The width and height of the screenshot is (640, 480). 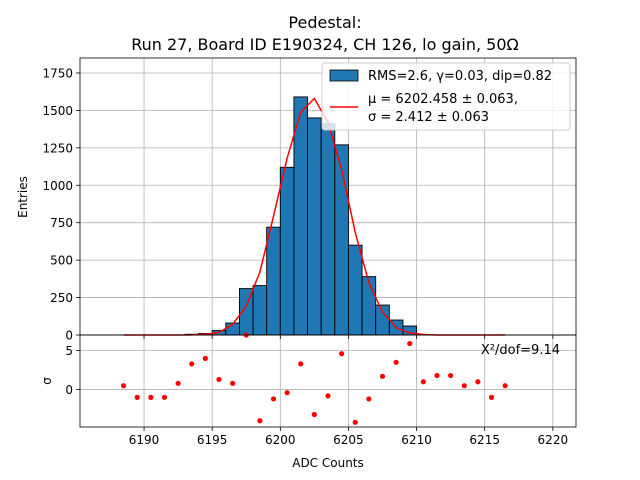 What do you see at coordinates (47, 381) in the screenshot?
I see `residual-ylabel: σ` at bounding box center [47, 381].